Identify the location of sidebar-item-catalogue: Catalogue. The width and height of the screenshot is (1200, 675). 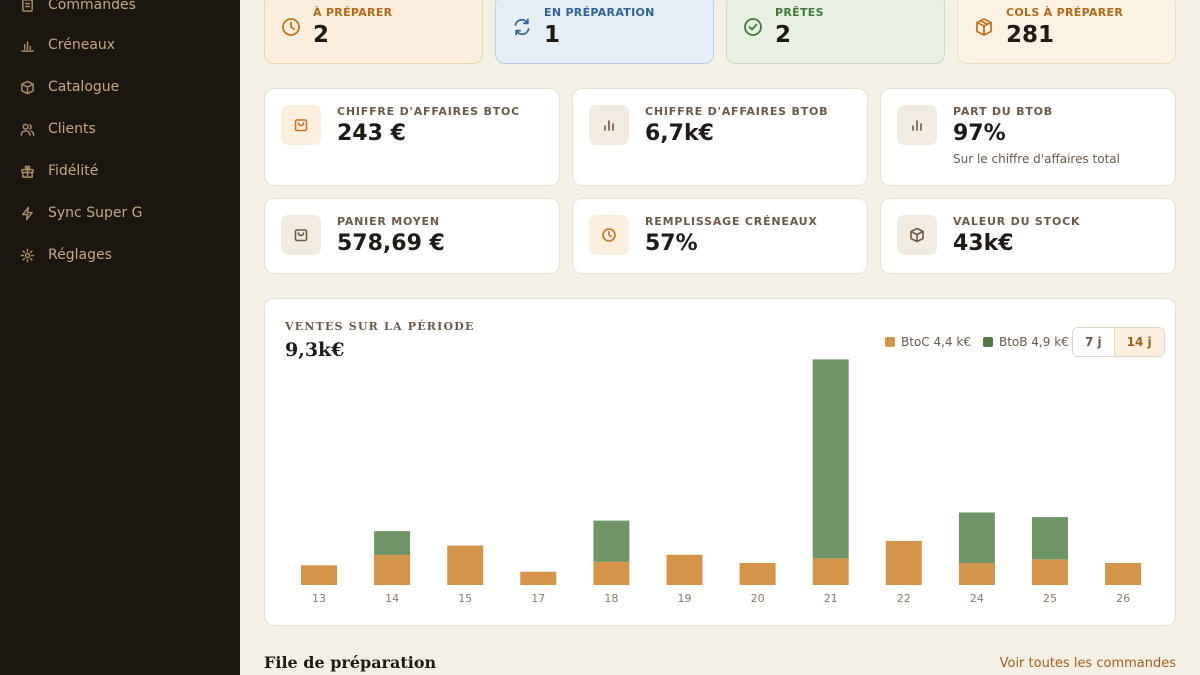
(69, 87).